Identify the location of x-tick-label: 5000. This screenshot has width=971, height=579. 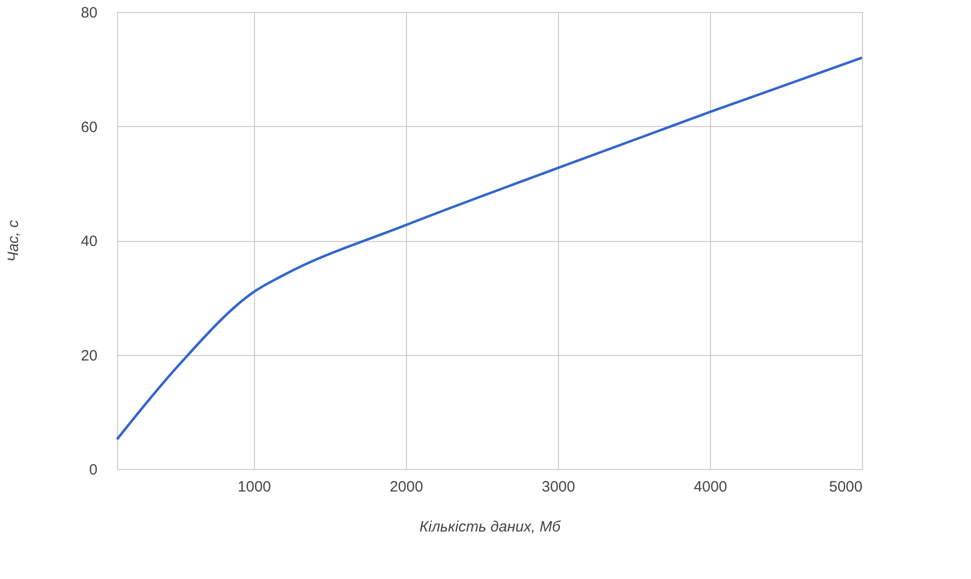
(845, 487).